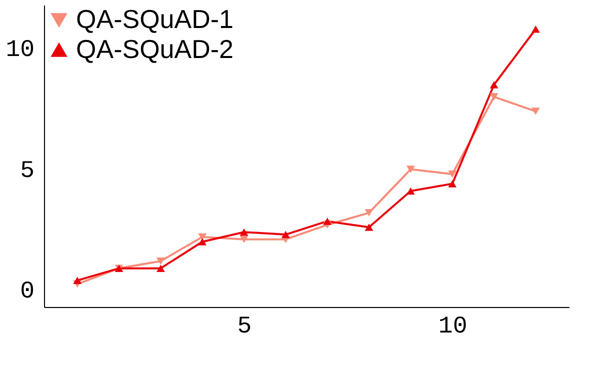 Image resolution: width=600 pixels, height=370 pixels. I want to click on y-tick-label: 5, so click(27, 171).